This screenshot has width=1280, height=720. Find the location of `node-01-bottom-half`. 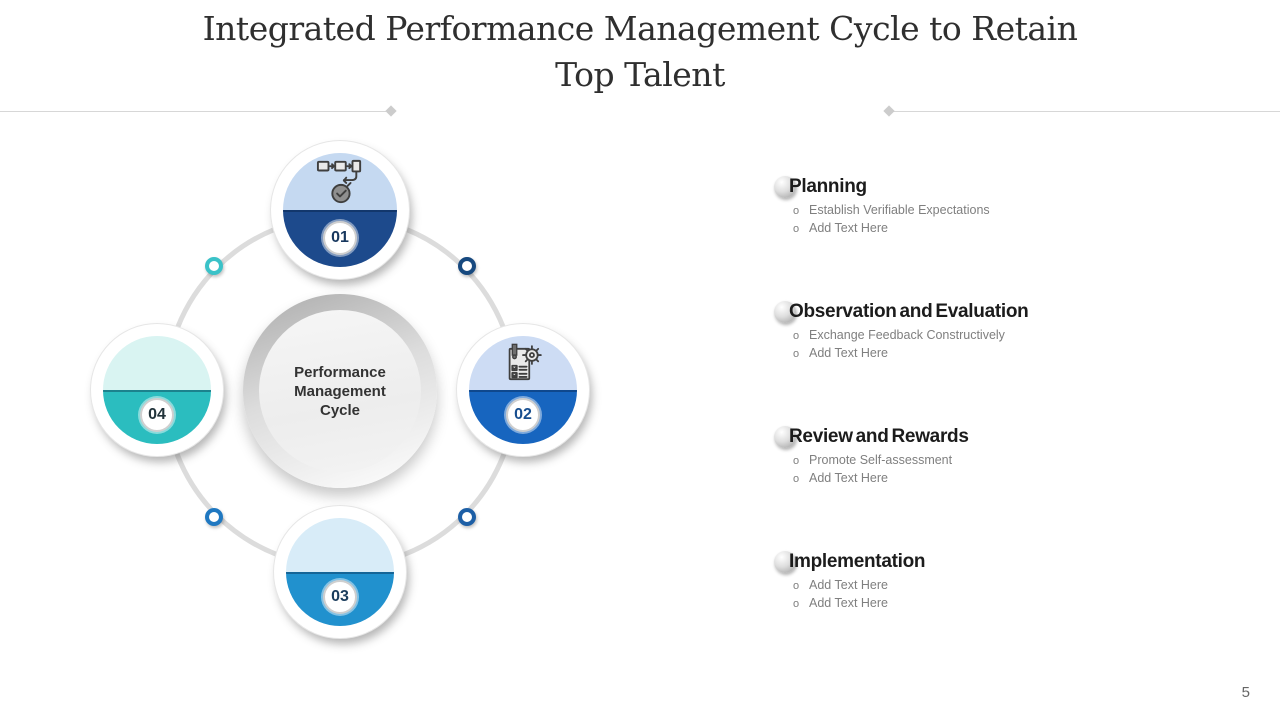

node-01-bottom-half is located at coordinates (340, 238).